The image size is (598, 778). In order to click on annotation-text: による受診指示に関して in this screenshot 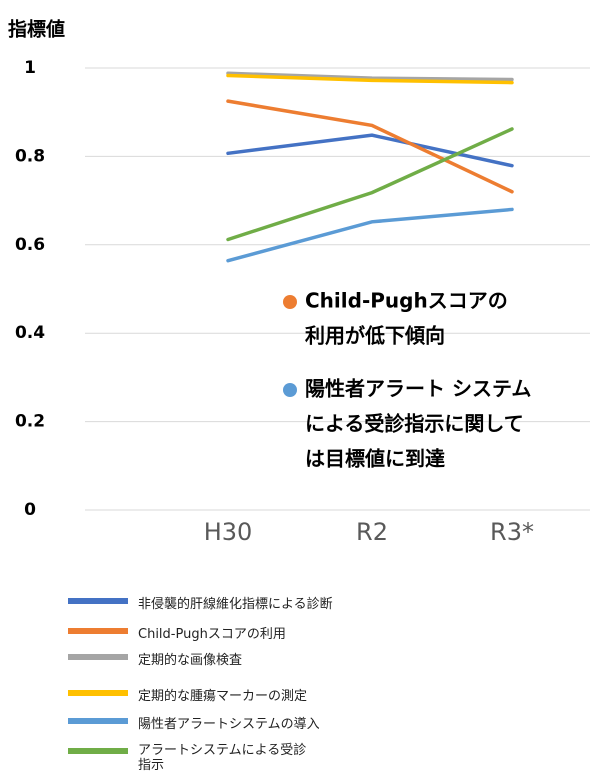, I will do `click(414, 424)`.